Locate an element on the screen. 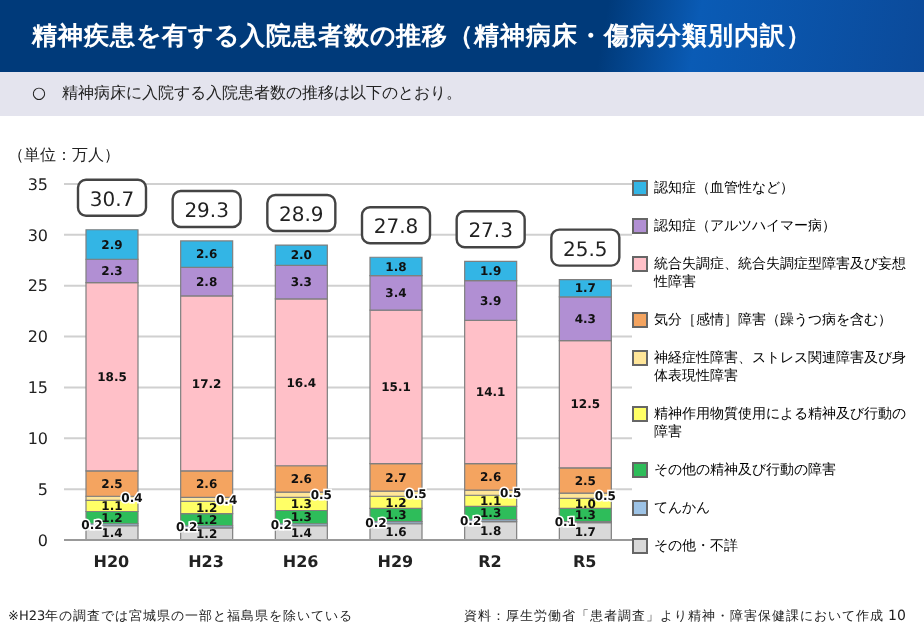 This screenshot has width=924, height=640. total-label: 28.9 is located at coordinates (301, 216).